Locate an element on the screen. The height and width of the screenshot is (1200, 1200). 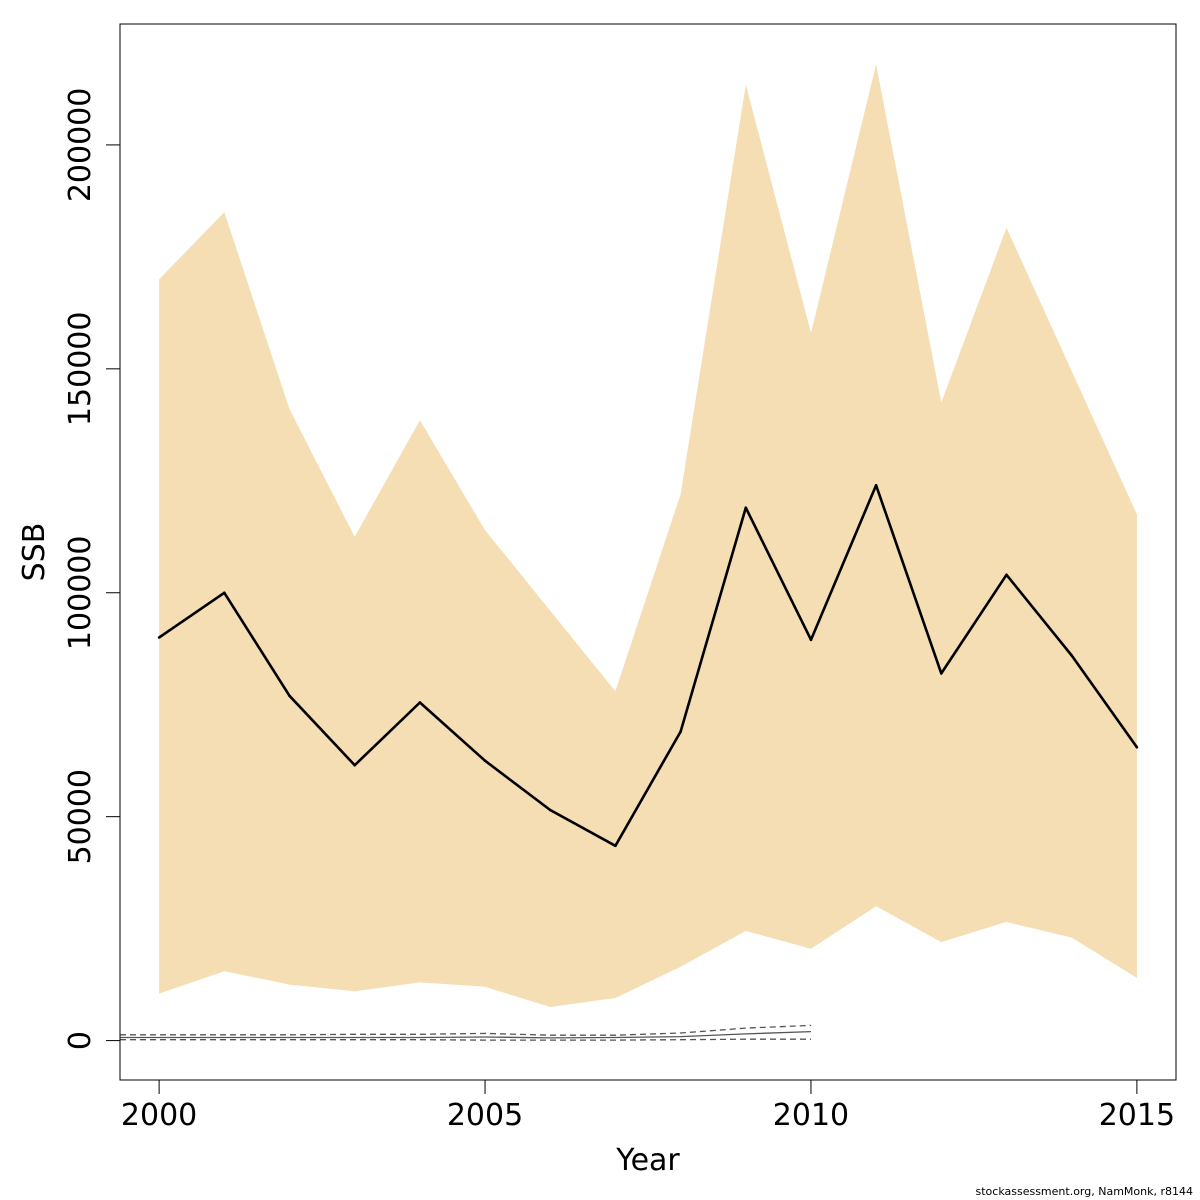
retro-lower-line is located at coordinates (465, 1039).